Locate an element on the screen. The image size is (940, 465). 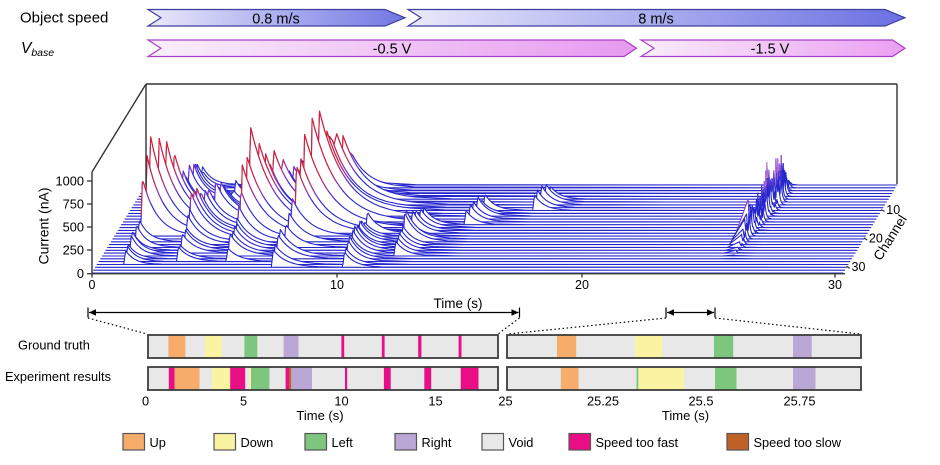
svg-text: Void is located at coordinates (521, 442).